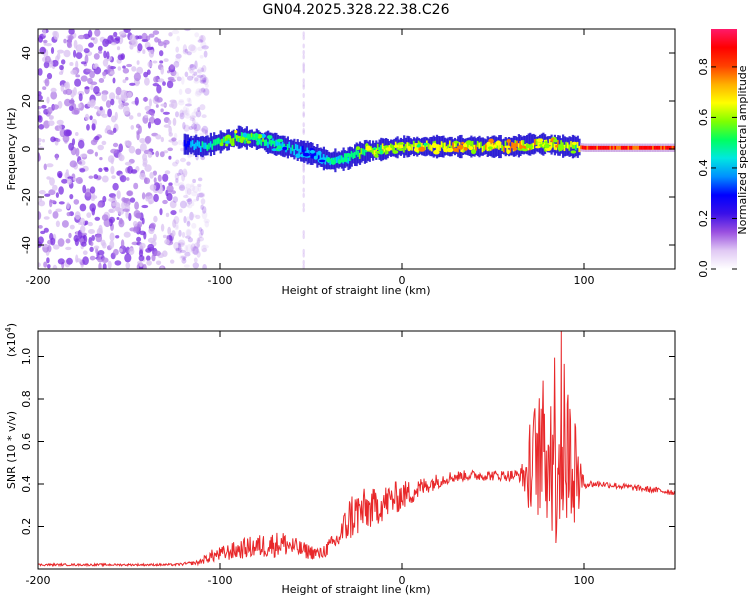 The width and height of the screenshot is (750, 600). What do you see at coordinates (26, 484) in the screenshot?
I see `y-tick-label: 0.4` at bounding box center [26, 484].